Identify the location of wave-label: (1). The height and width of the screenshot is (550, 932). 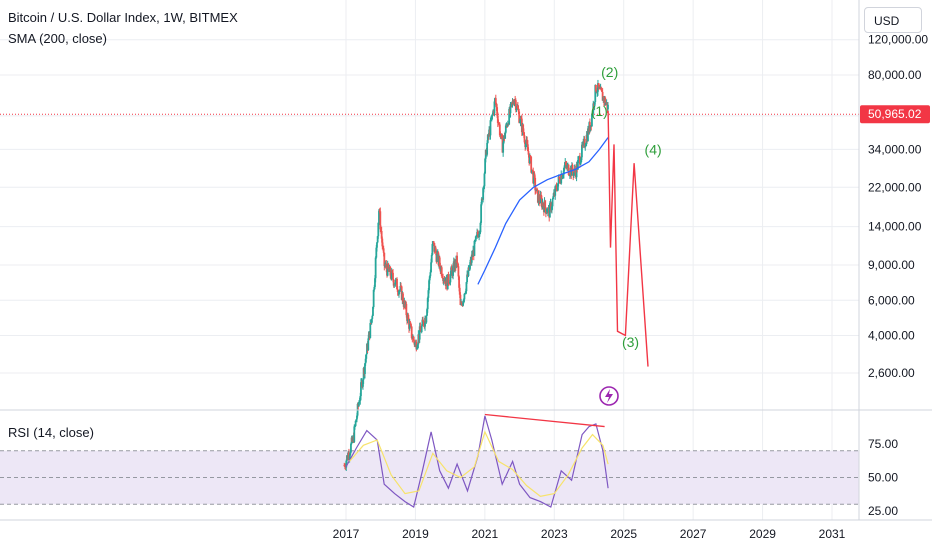
(599, 111).